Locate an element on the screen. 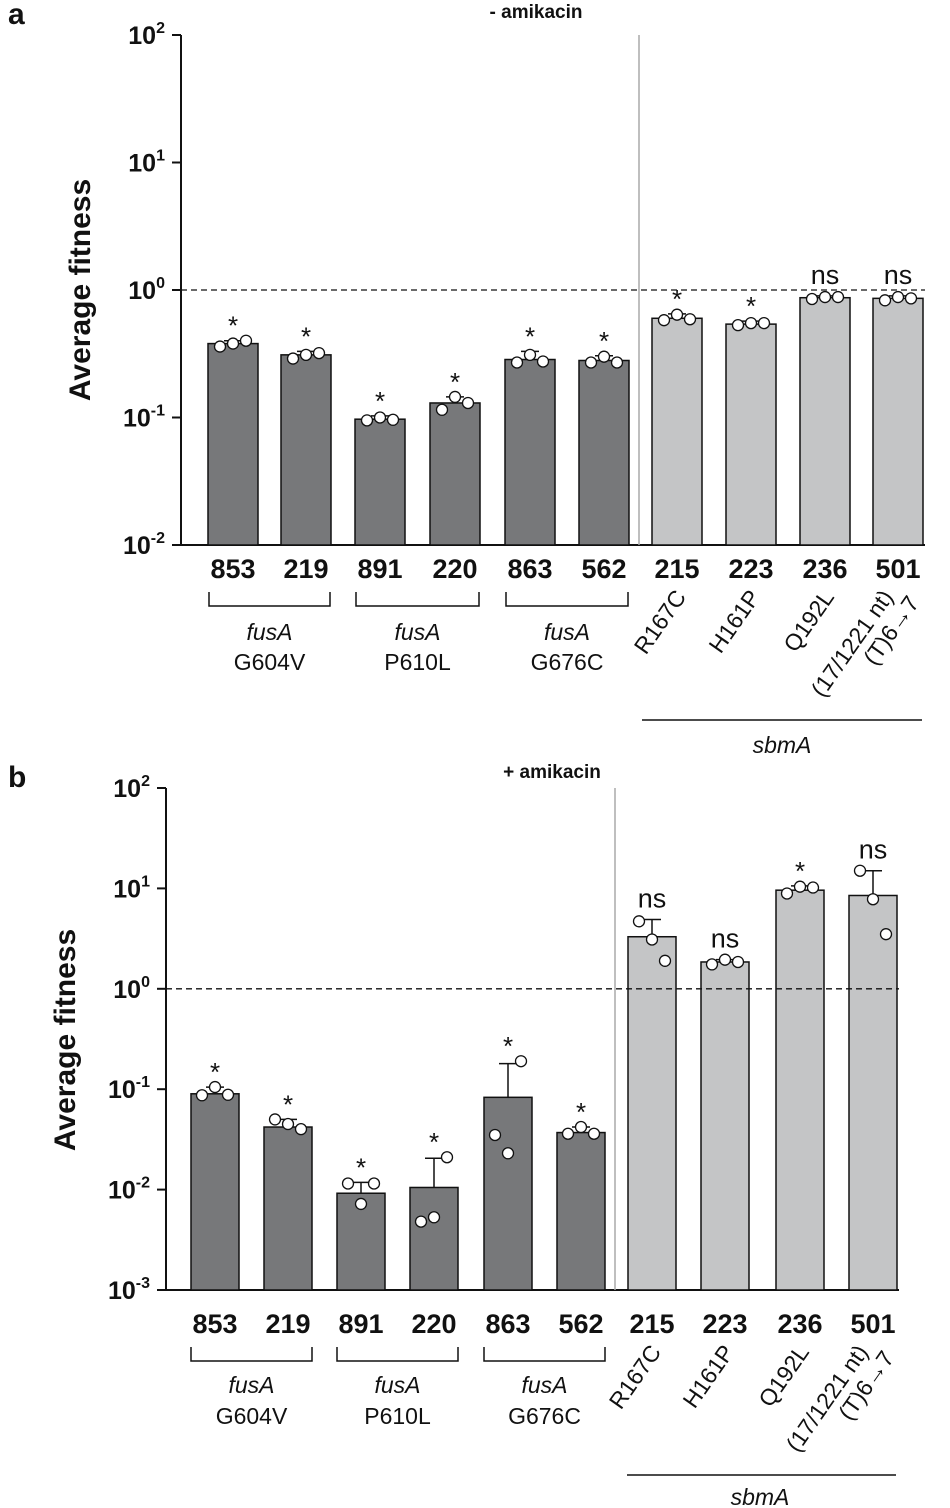 This screenshot has height=1508, width=950. category-label: 219 is located at coordinates (305, 569).